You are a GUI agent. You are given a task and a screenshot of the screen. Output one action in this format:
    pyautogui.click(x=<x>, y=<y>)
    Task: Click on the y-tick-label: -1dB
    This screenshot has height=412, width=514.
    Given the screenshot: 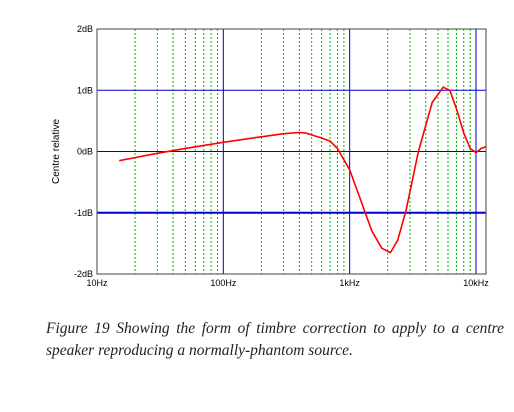 What is the action you would take?
    pyautogui.click(x=83, y=213)
    